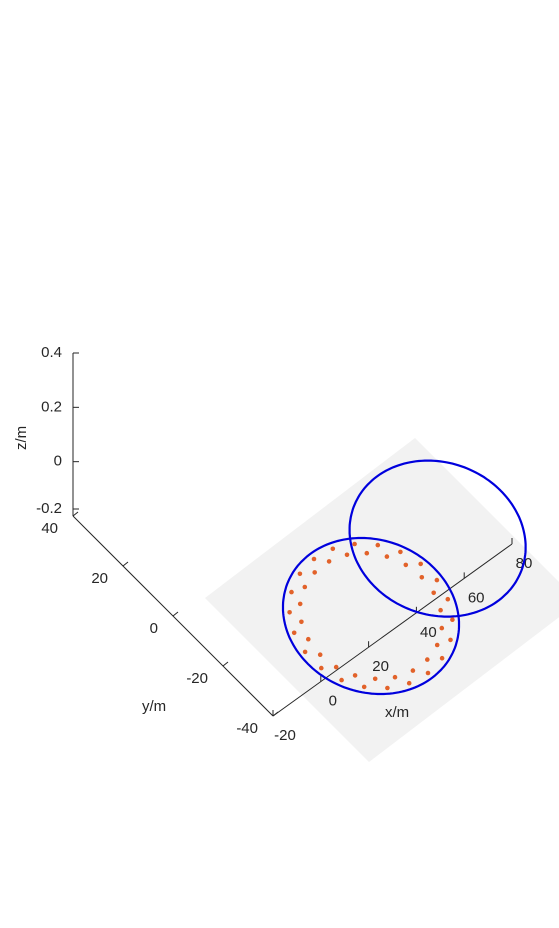  Describe the element at coordinates (154, 706) in the screenshot. I see `y-axis-label: y/m` at that location.